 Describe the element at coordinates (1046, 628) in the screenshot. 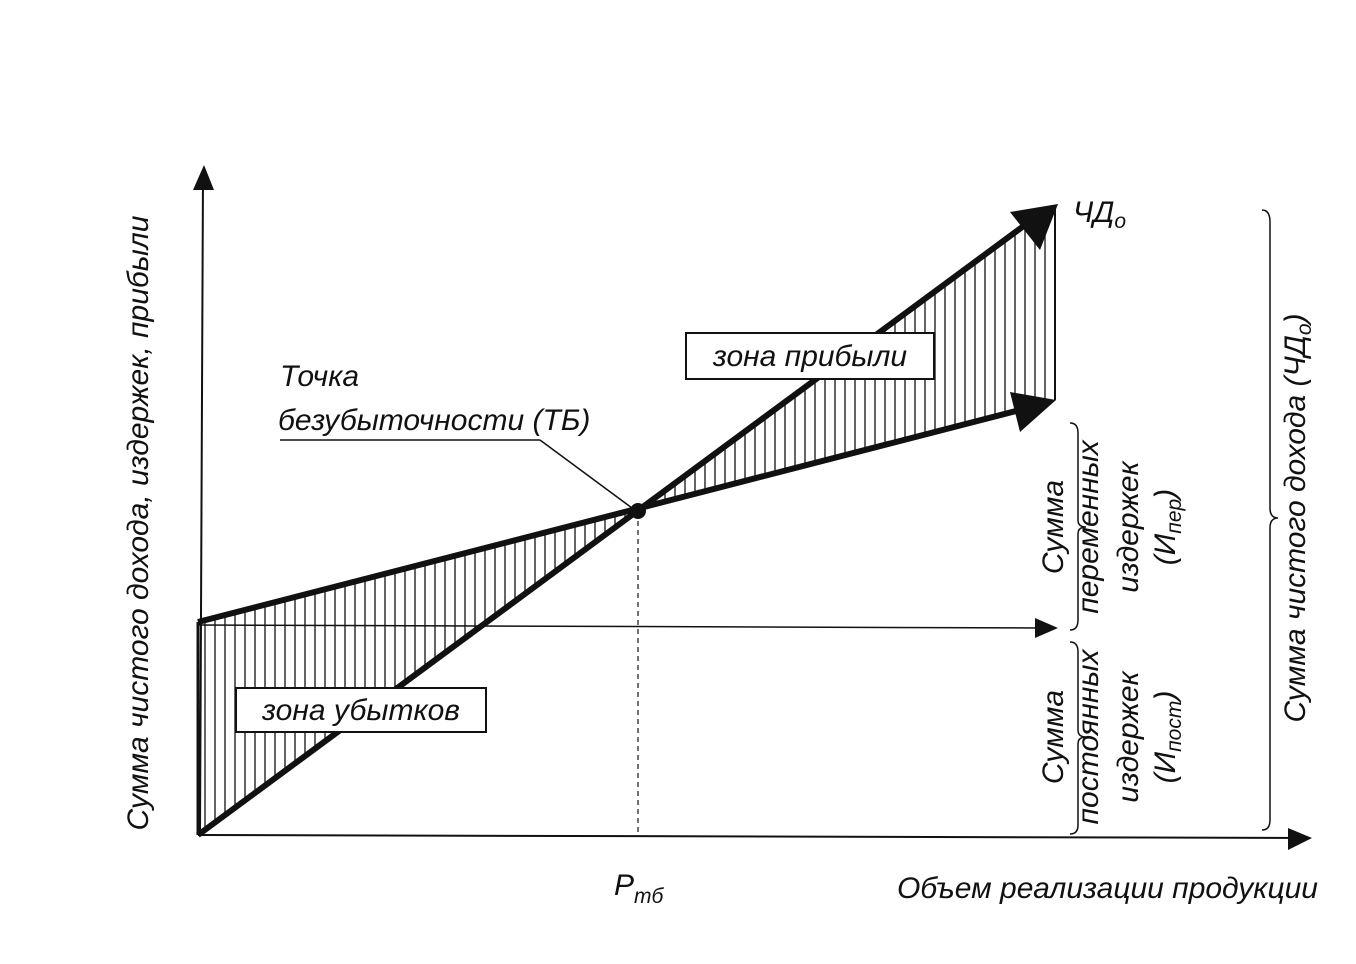

I see `fixed-arrow` at that location.